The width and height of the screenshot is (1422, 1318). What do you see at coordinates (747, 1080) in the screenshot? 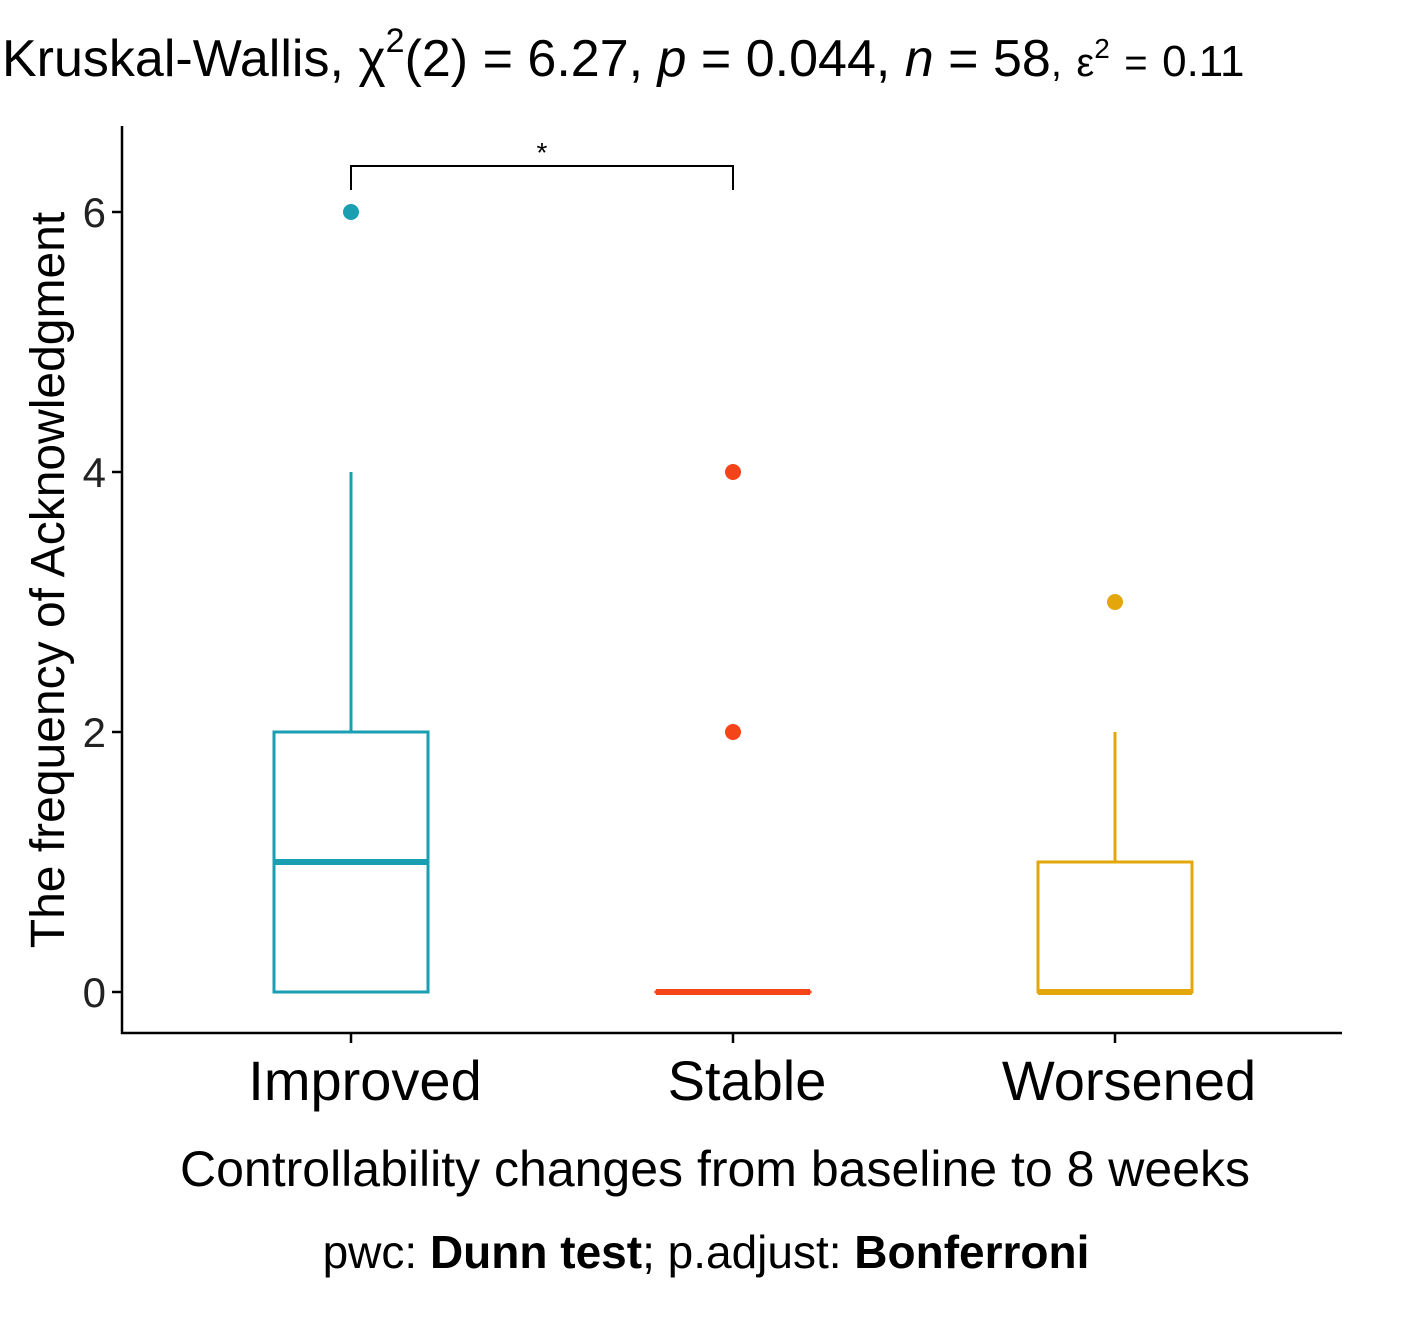
I see `x-tick-label: Stable` at bounding box center [747, 1080].